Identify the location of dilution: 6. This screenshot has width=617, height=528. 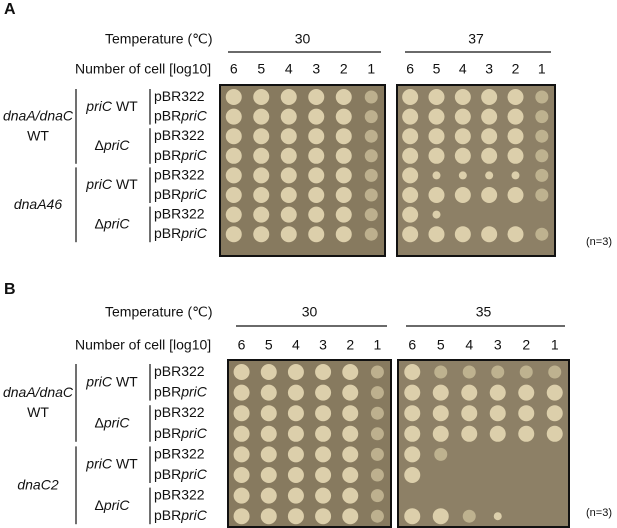
(410, 69).